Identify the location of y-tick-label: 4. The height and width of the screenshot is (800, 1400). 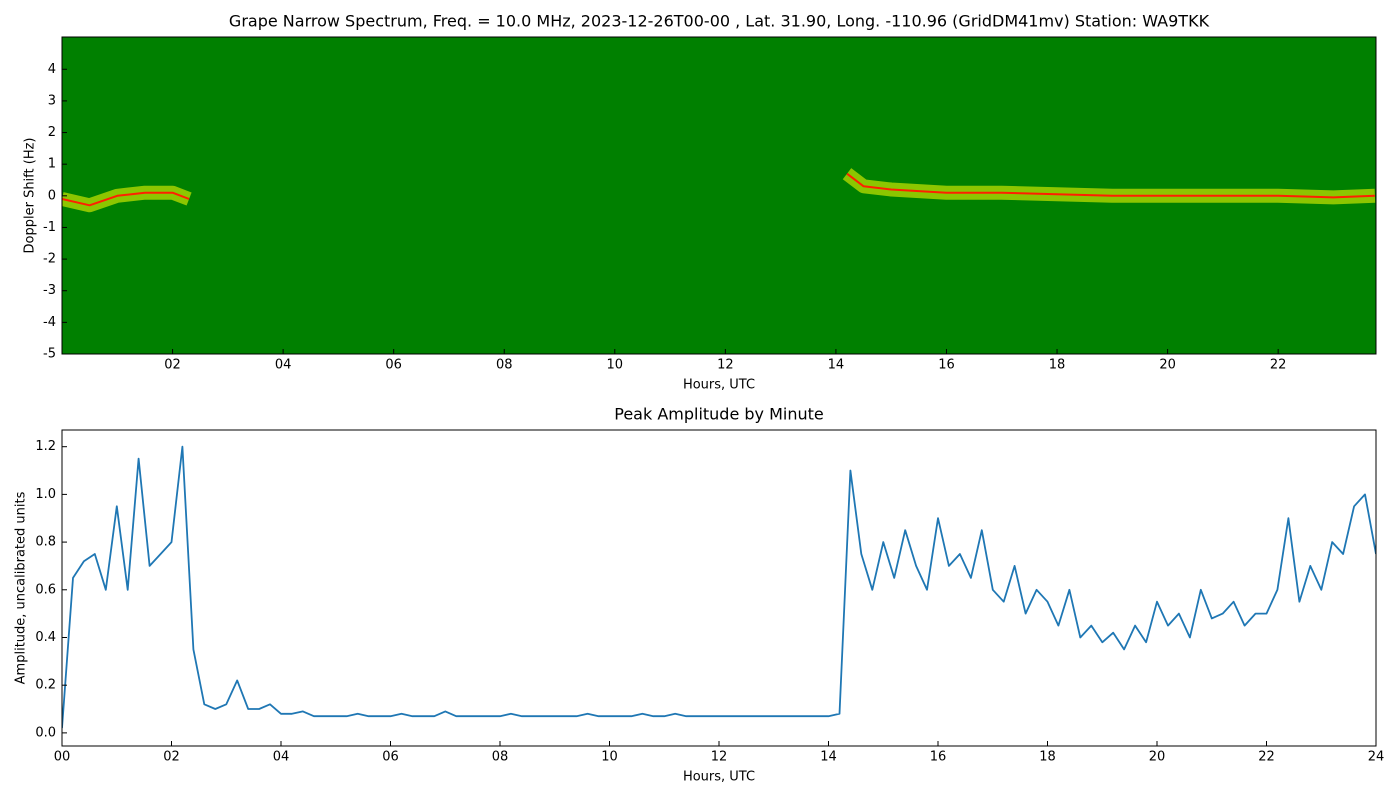
(52, 69).